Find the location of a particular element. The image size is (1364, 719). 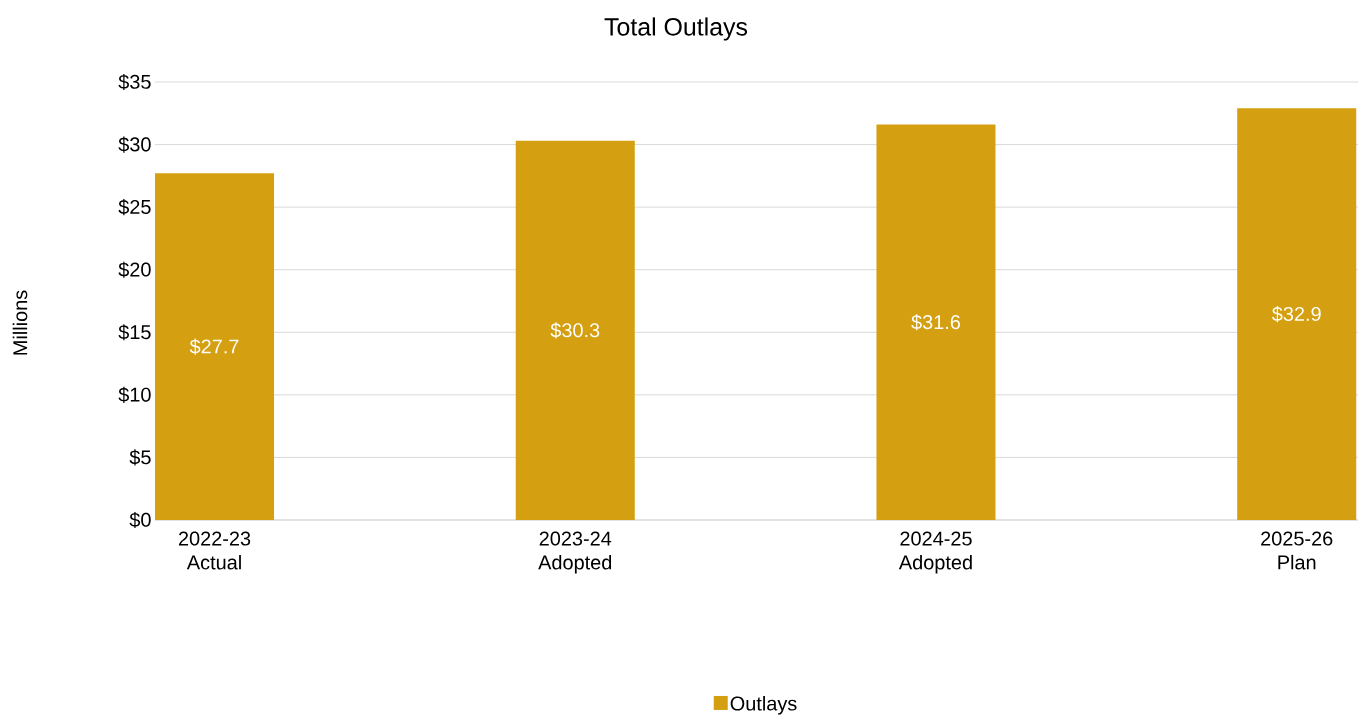

chart-title: Total Outlays is located at coordinates (676, 29).